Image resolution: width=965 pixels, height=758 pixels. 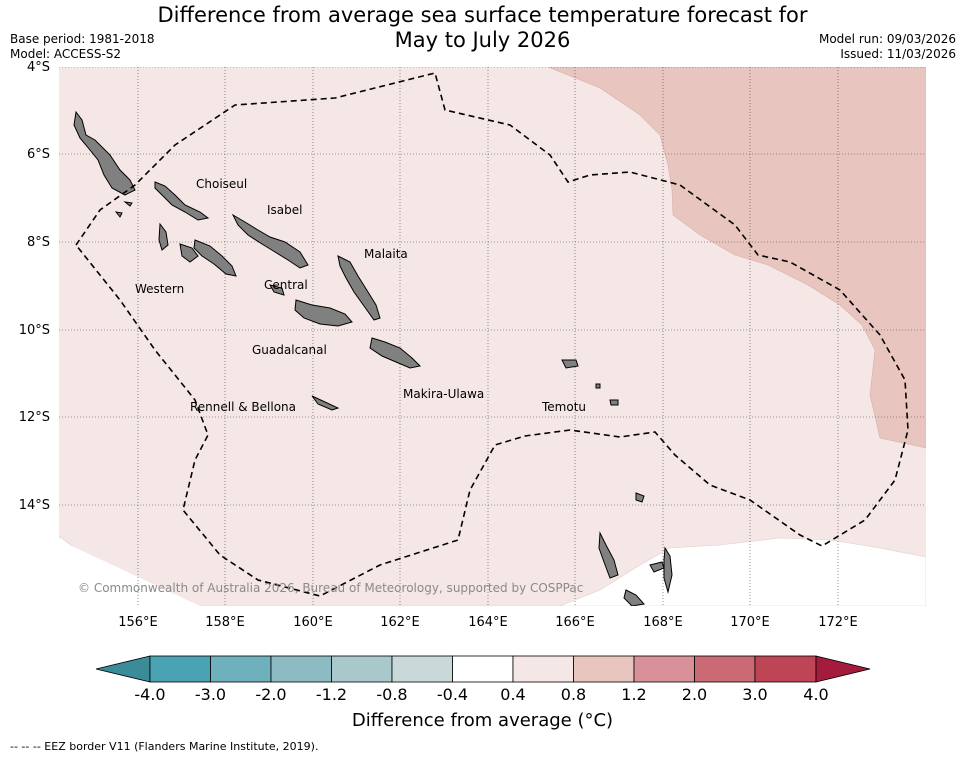 I want to click on issued-date: Issued: 11/03/2026, so click(x=898, y=54).